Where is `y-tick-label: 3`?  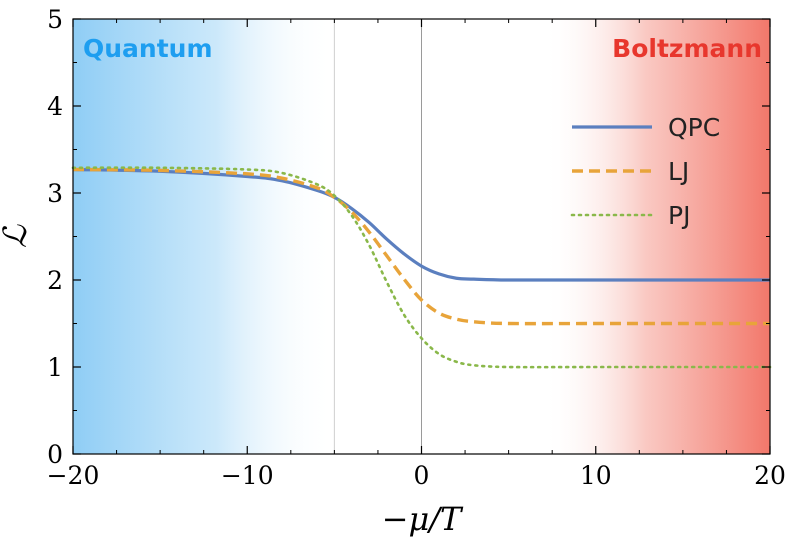 y-tick-label: 3 is located at coordinates (55, 193).